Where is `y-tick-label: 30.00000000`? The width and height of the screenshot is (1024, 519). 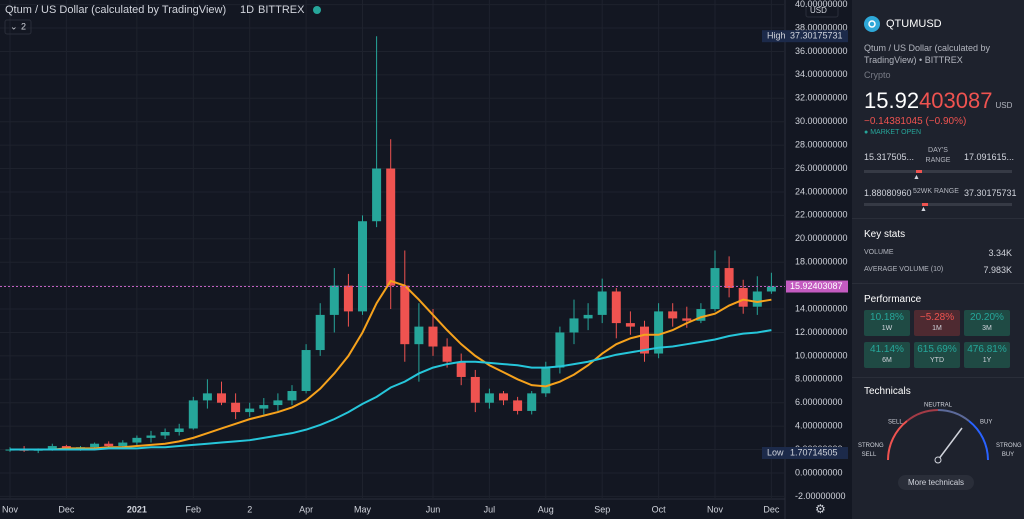 y-tick-label: 30.00000000 is located at coordinates (821, 121).